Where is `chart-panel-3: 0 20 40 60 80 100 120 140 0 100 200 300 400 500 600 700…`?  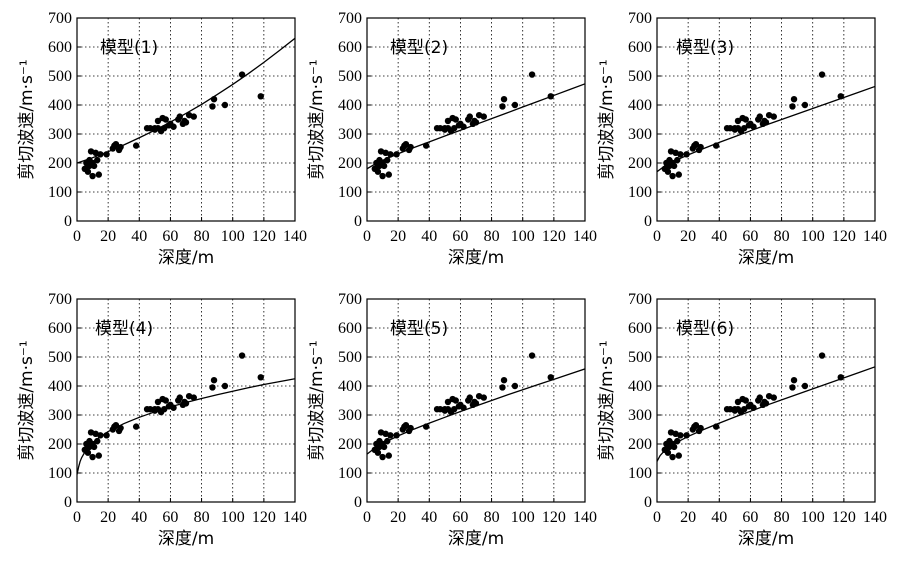
chart-panel-3: 0 20 40 60 80 100 120 140 0 100 200 300 400 500 600 700… is located at coordinates (742, 139).